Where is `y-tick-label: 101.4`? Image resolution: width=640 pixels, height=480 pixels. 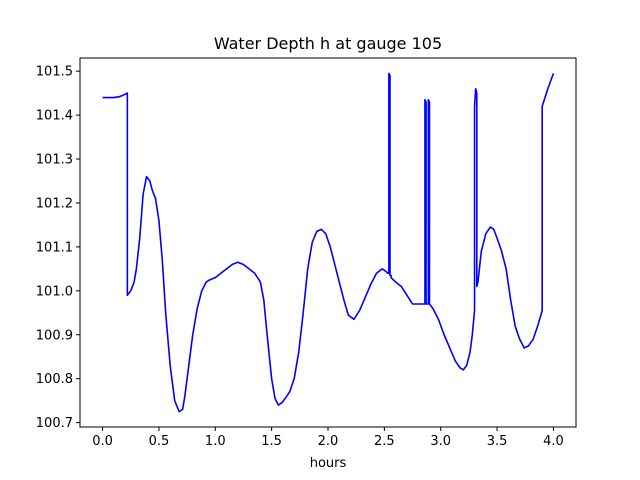
y-tick-label: 101.4 is located at coordinates (54, 116).